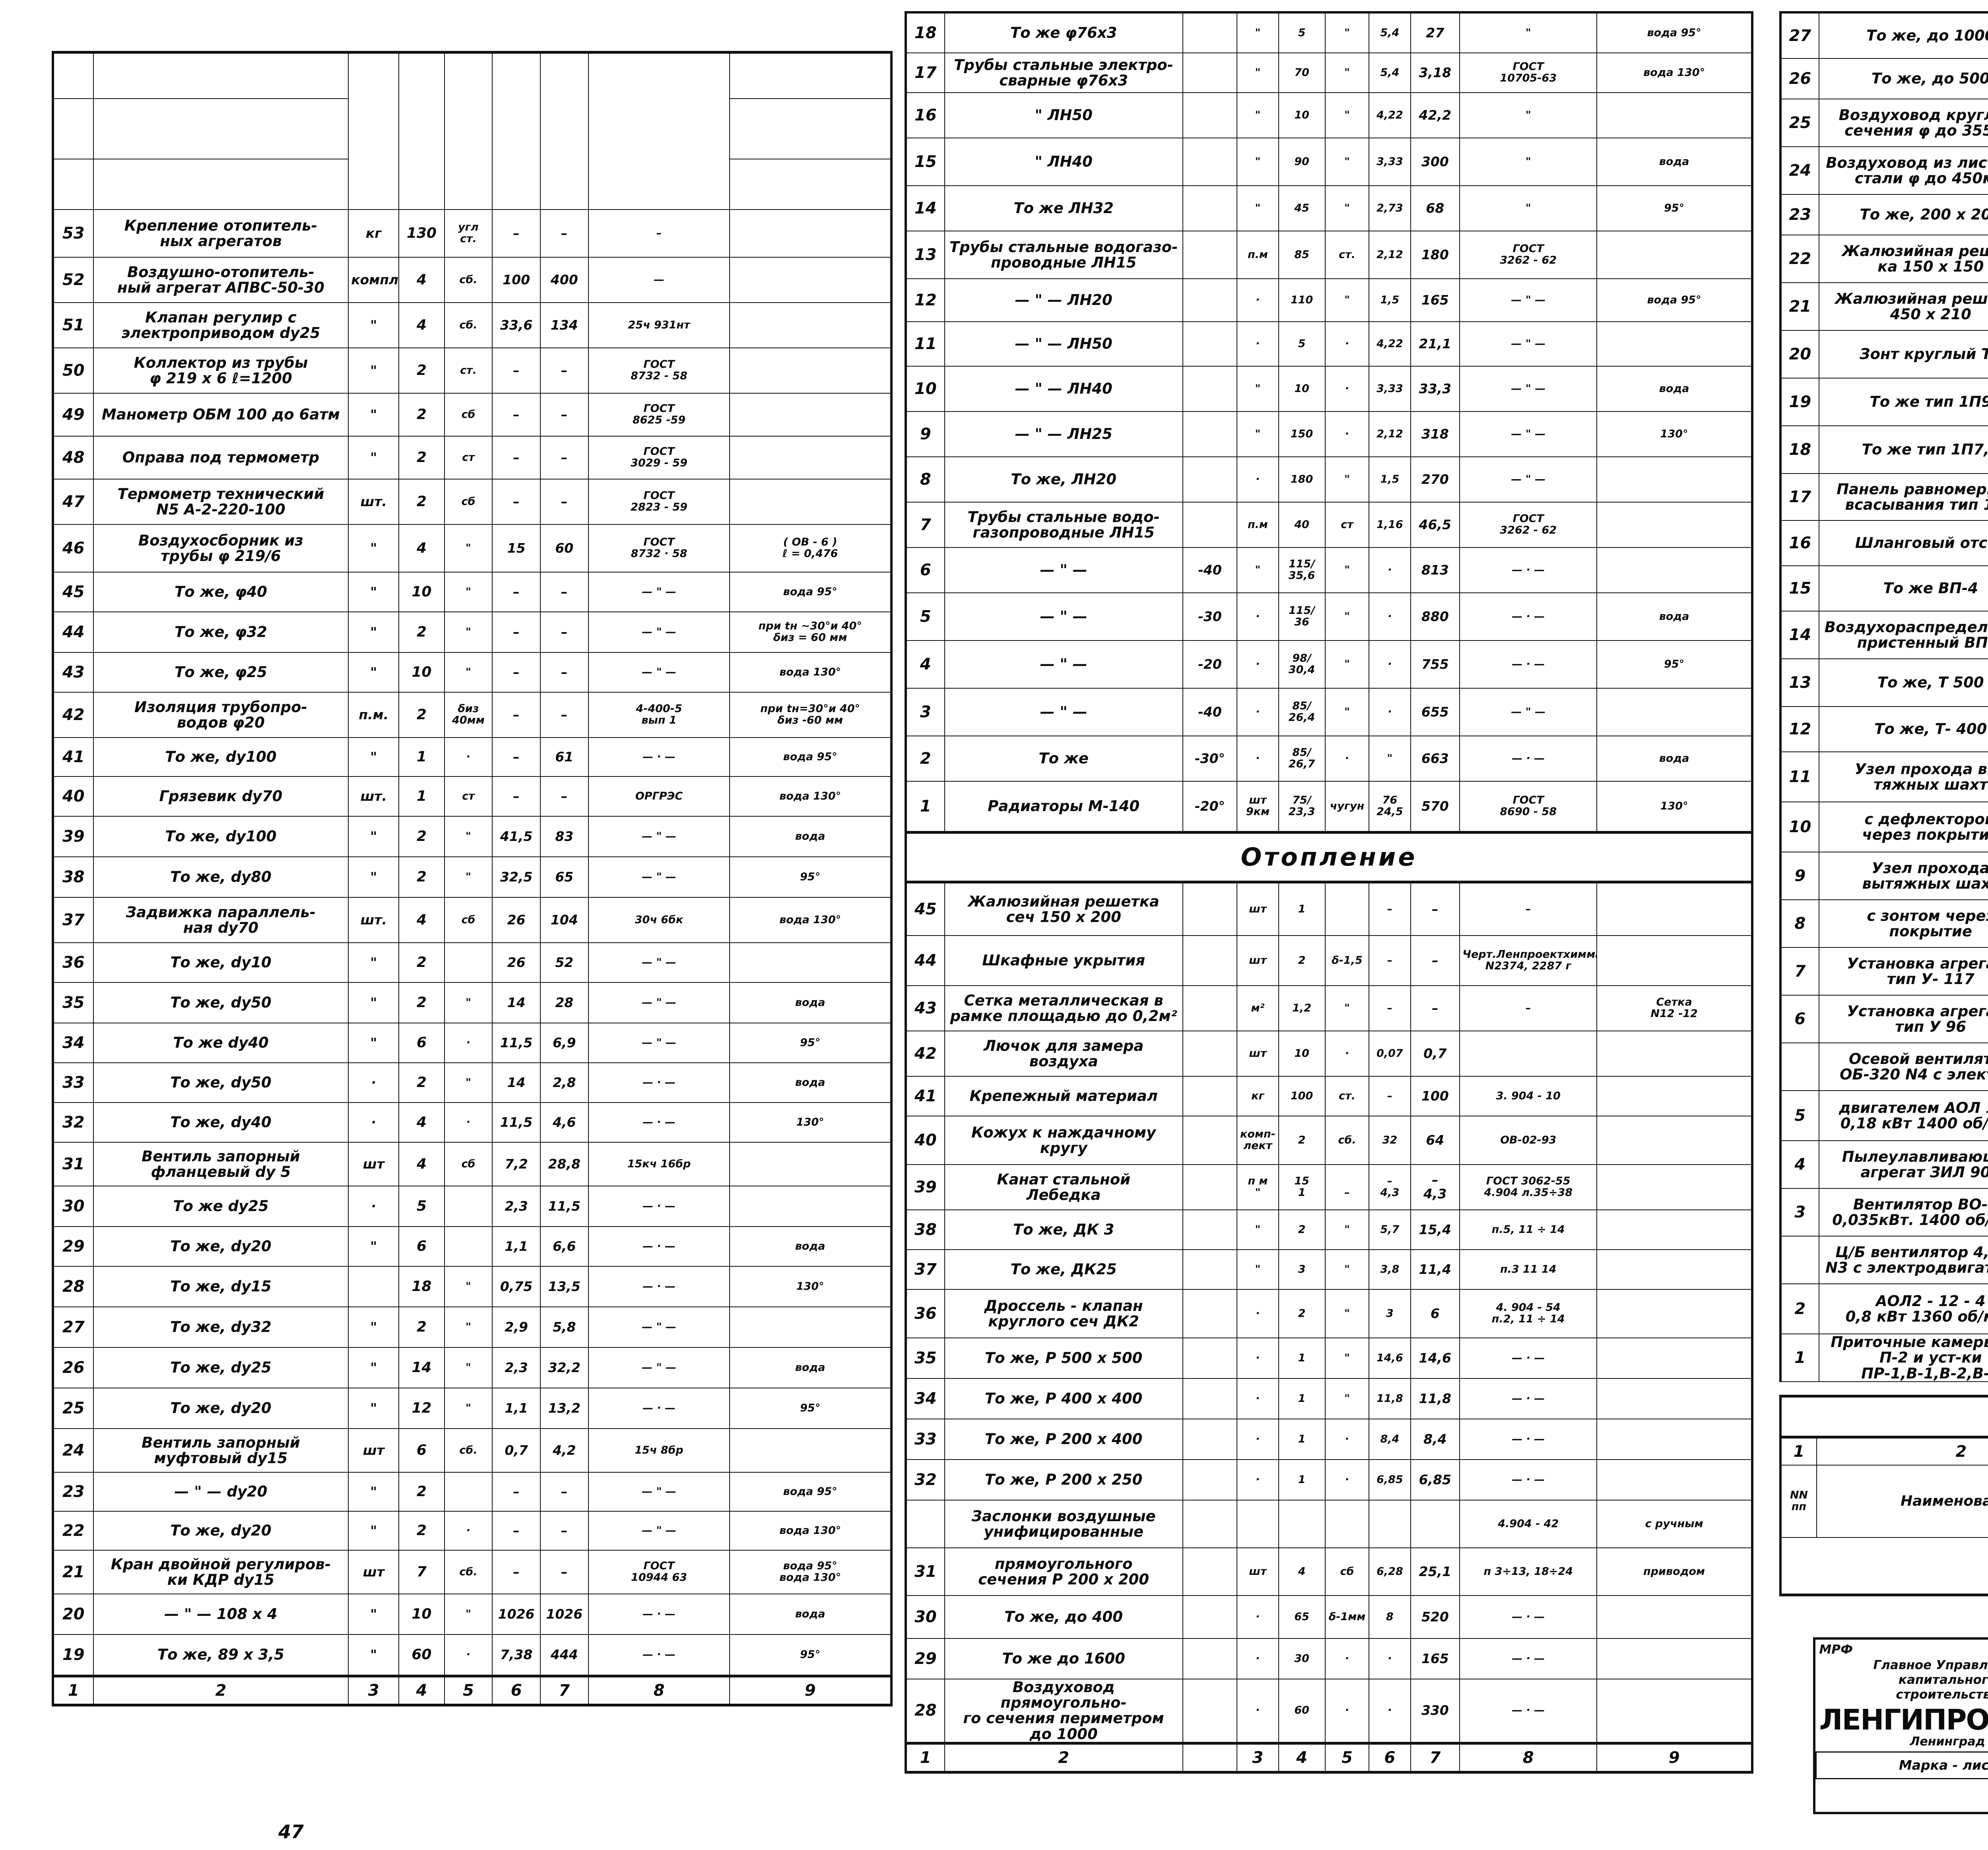 This screenshot has height=1850, width=1988. What do you see at coordinates (1390, 208) in the screenshot?
I see `row-weight-each: 2,73` at bounding box center [1390, 208].